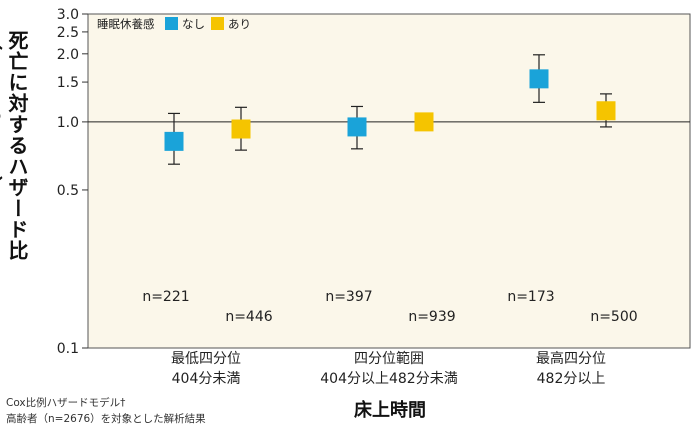  I want to click on n-label: n=446, so click(248, 317).